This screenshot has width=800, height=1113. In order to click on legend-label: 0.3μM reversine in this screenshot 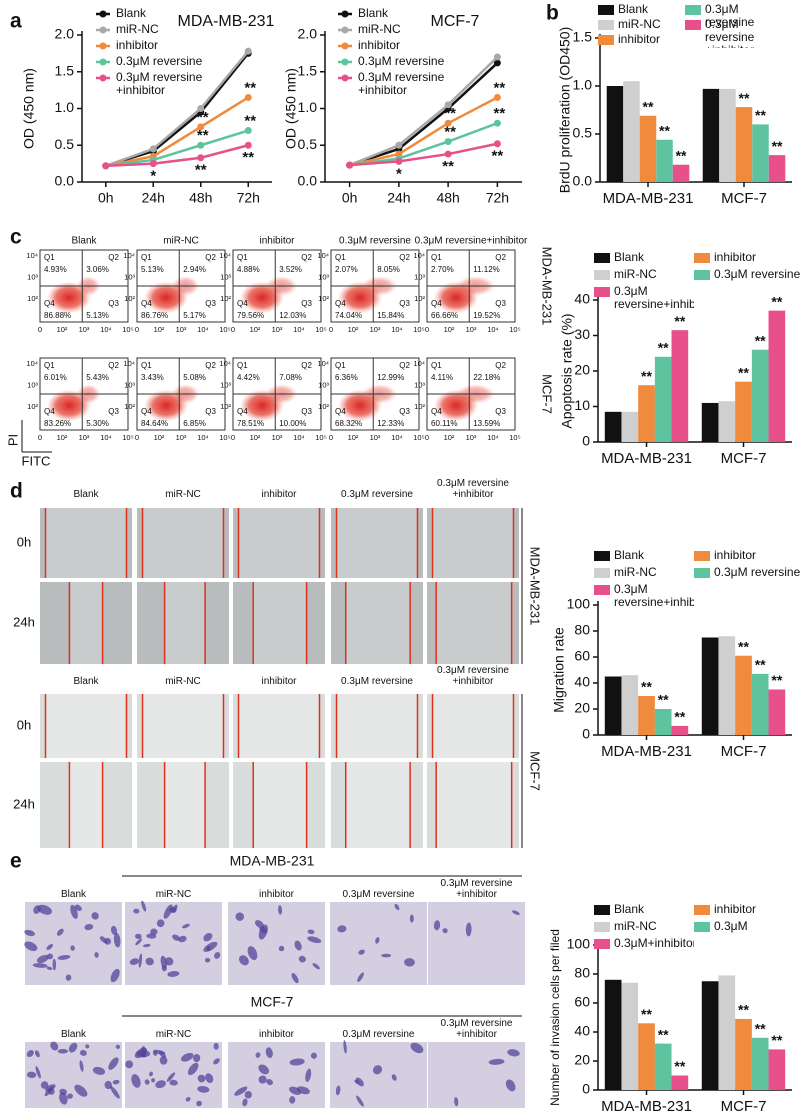, I will do `click(757, 274)`.